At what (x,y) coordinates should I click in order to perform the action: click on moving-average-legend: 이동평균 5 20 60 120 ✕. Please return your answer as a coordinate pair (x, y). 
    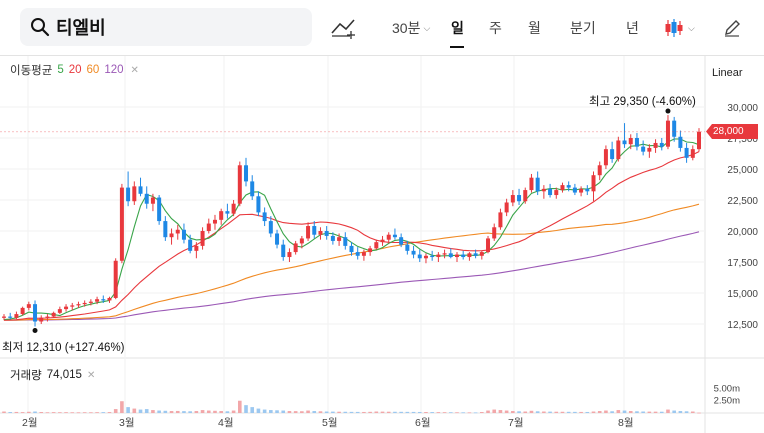
    Looking at the image, I should click on (74, 70).